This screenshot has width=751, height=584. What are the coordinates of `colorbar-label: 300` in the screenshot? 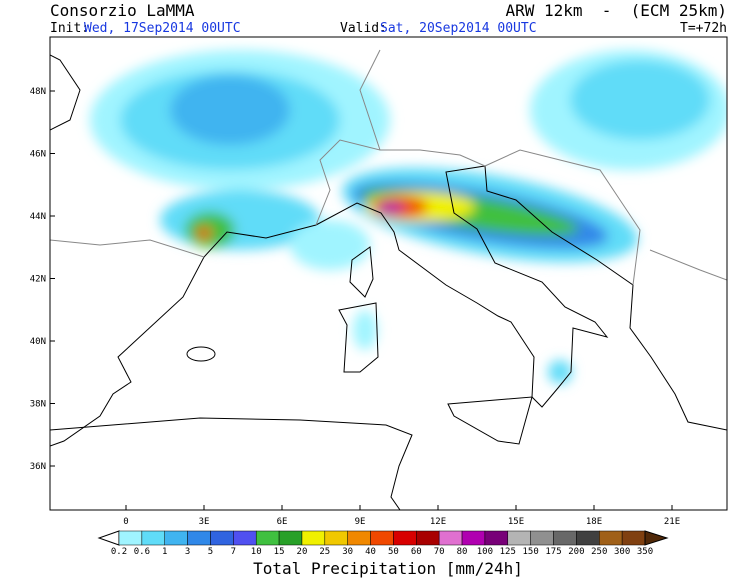 It's located at (622, 552).